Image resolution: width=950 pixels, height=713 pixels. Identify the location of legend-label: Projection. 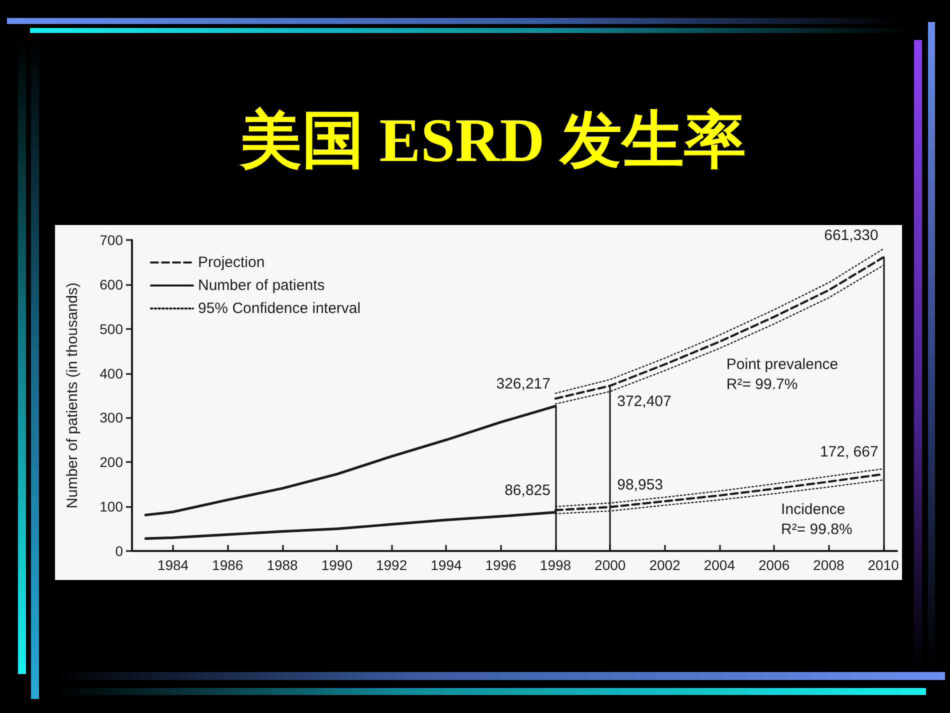
(231, 262).